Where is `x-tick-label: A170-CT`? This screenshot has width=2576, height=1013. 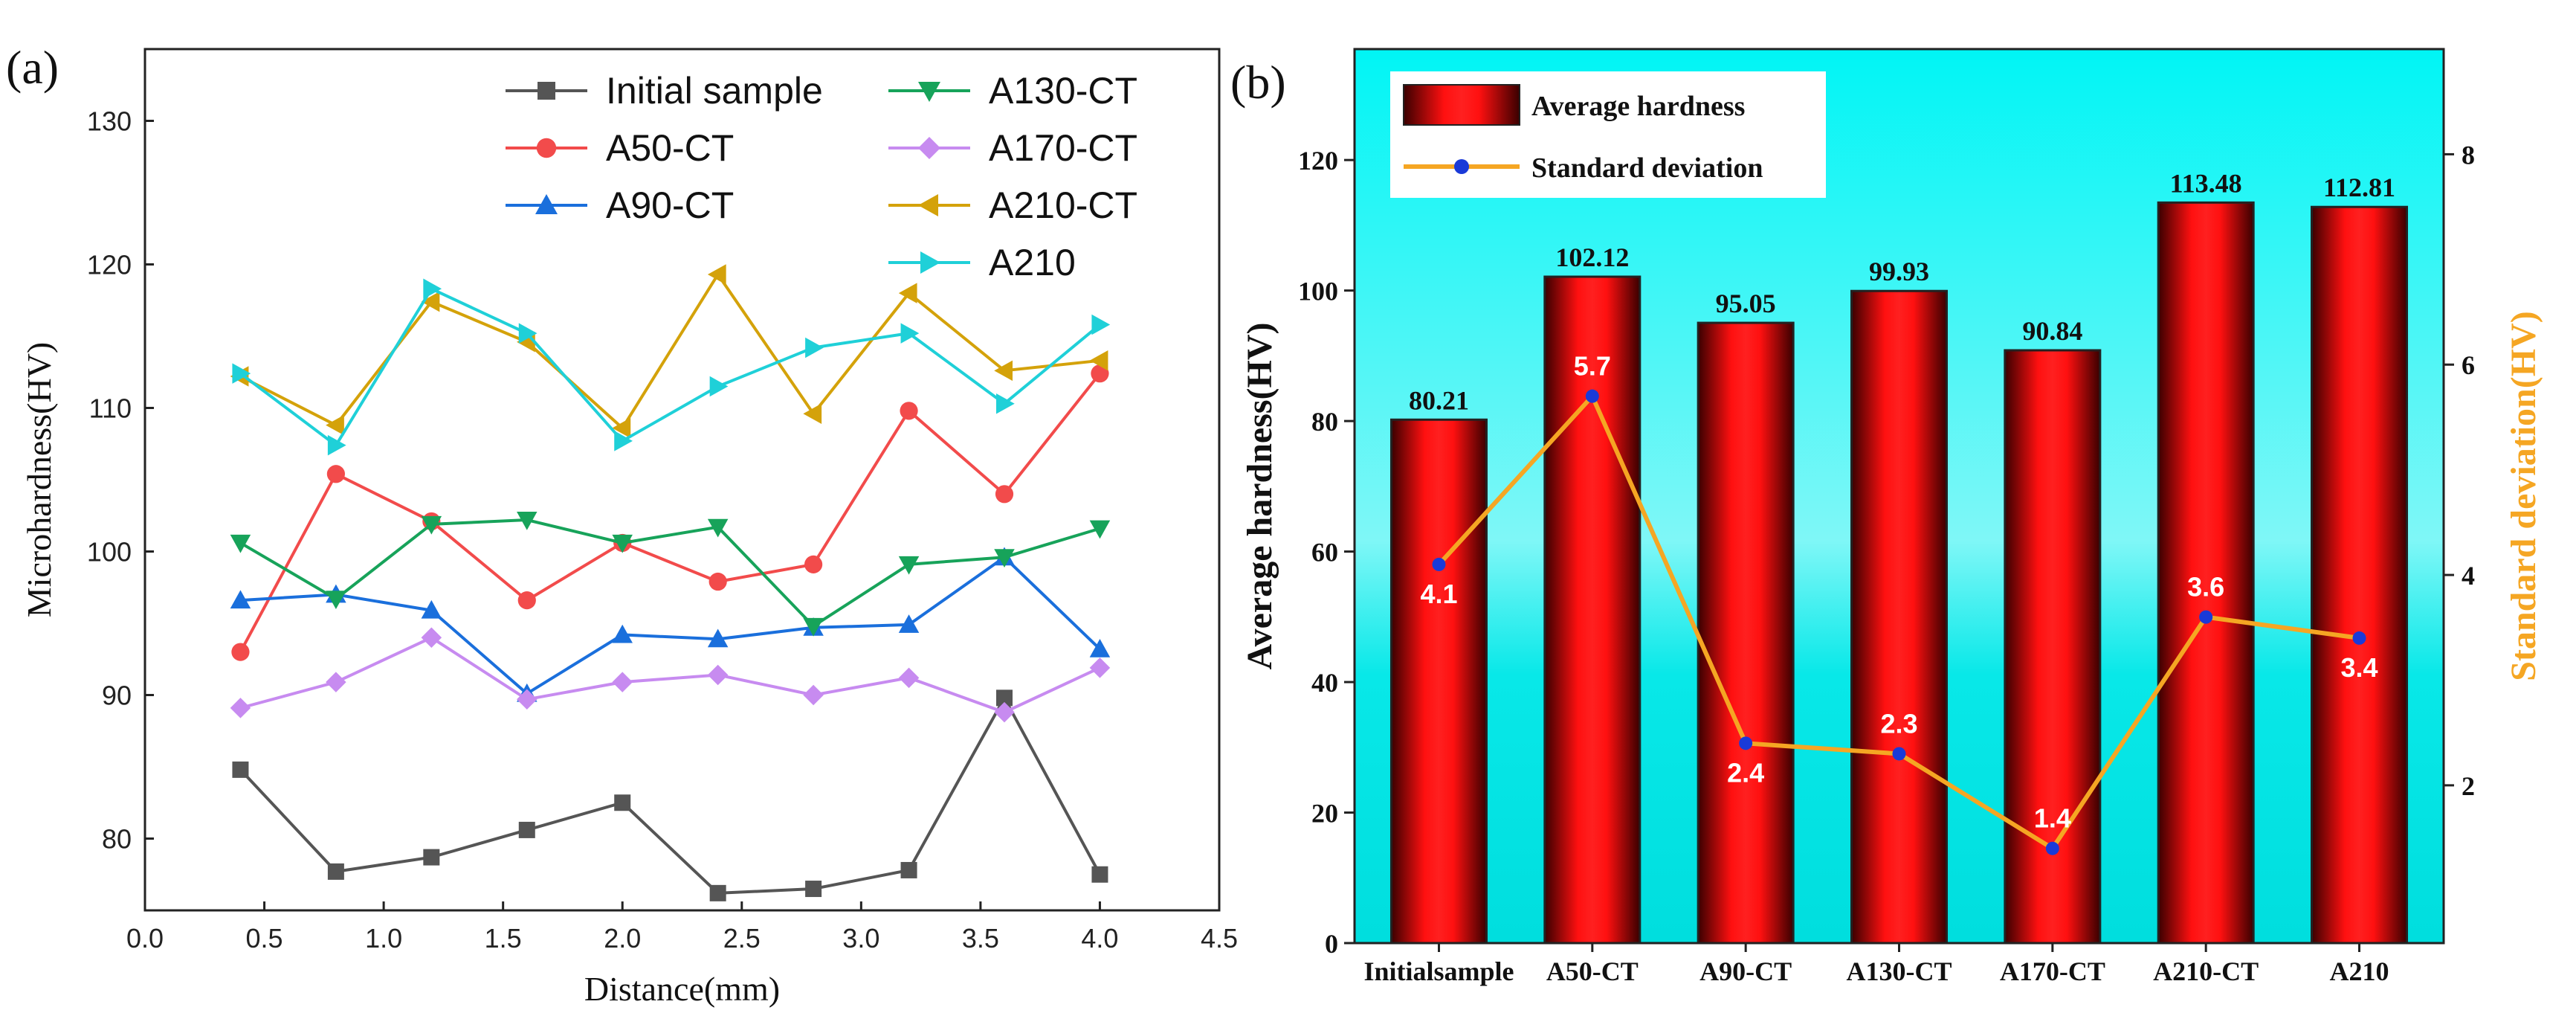 x-tick-label: A170-CT is located at coordinates (2052, 971).